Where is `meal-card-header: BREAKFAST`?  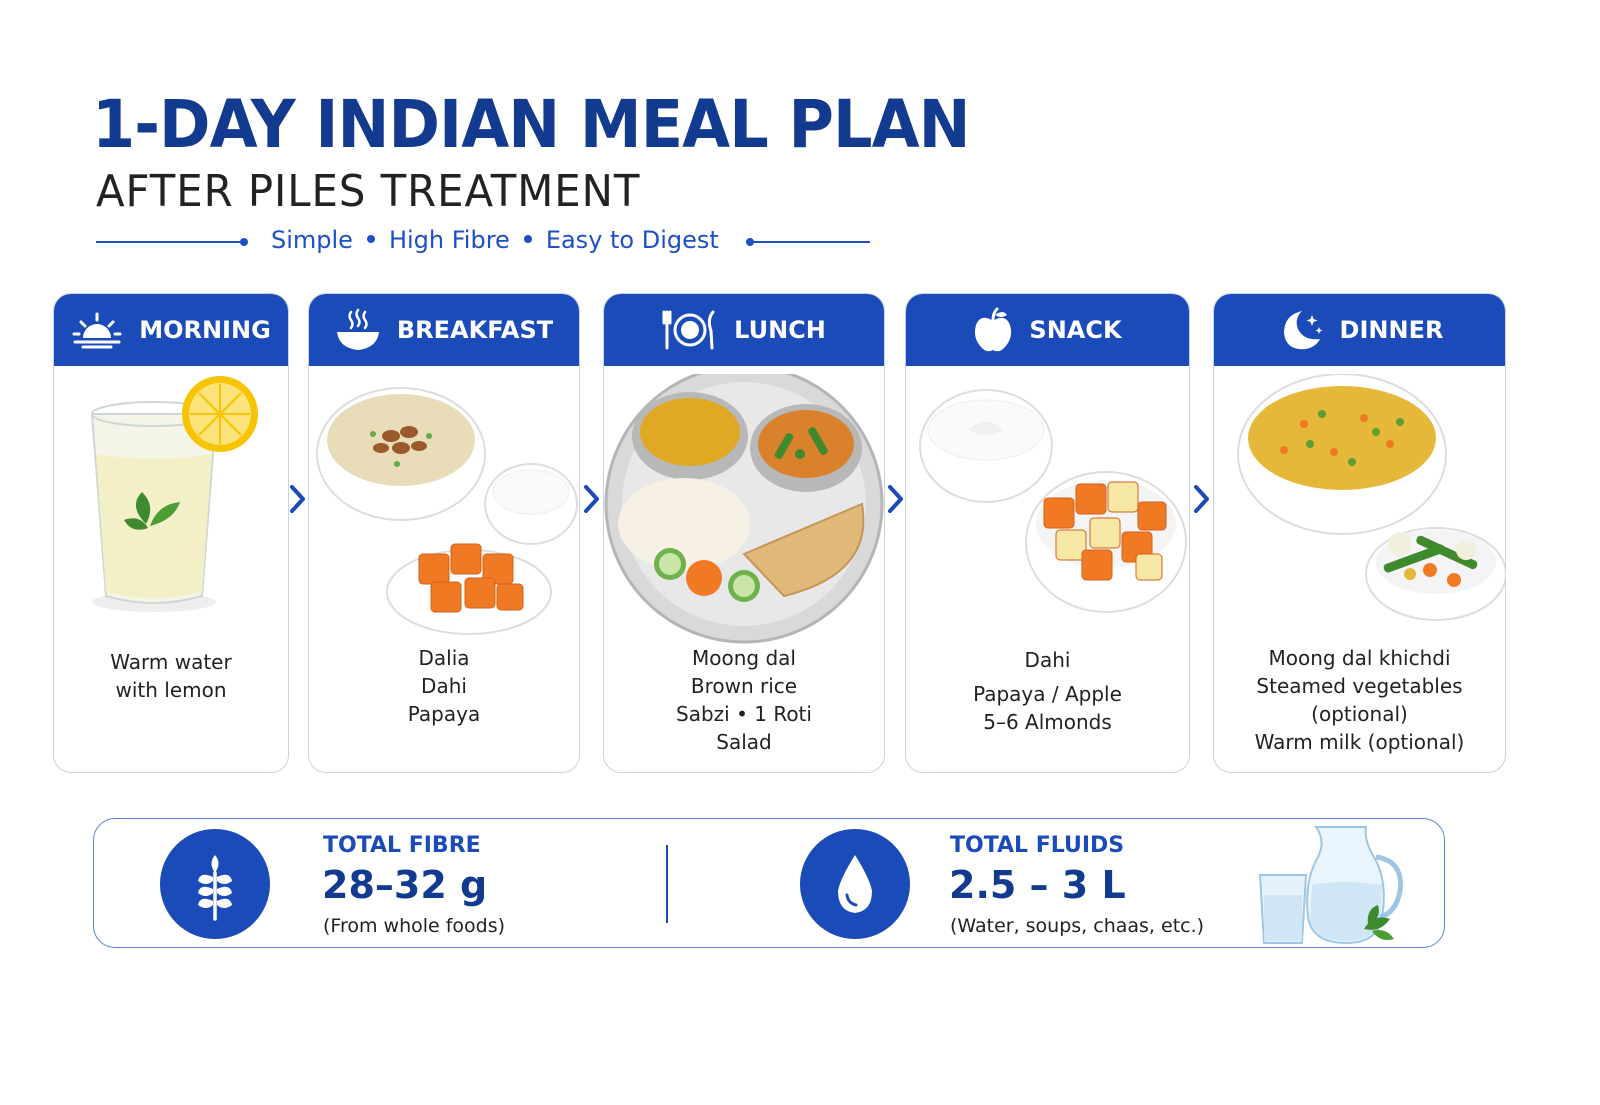 meal-card-header: BREAKFAST is located at coordinates (444, 330).